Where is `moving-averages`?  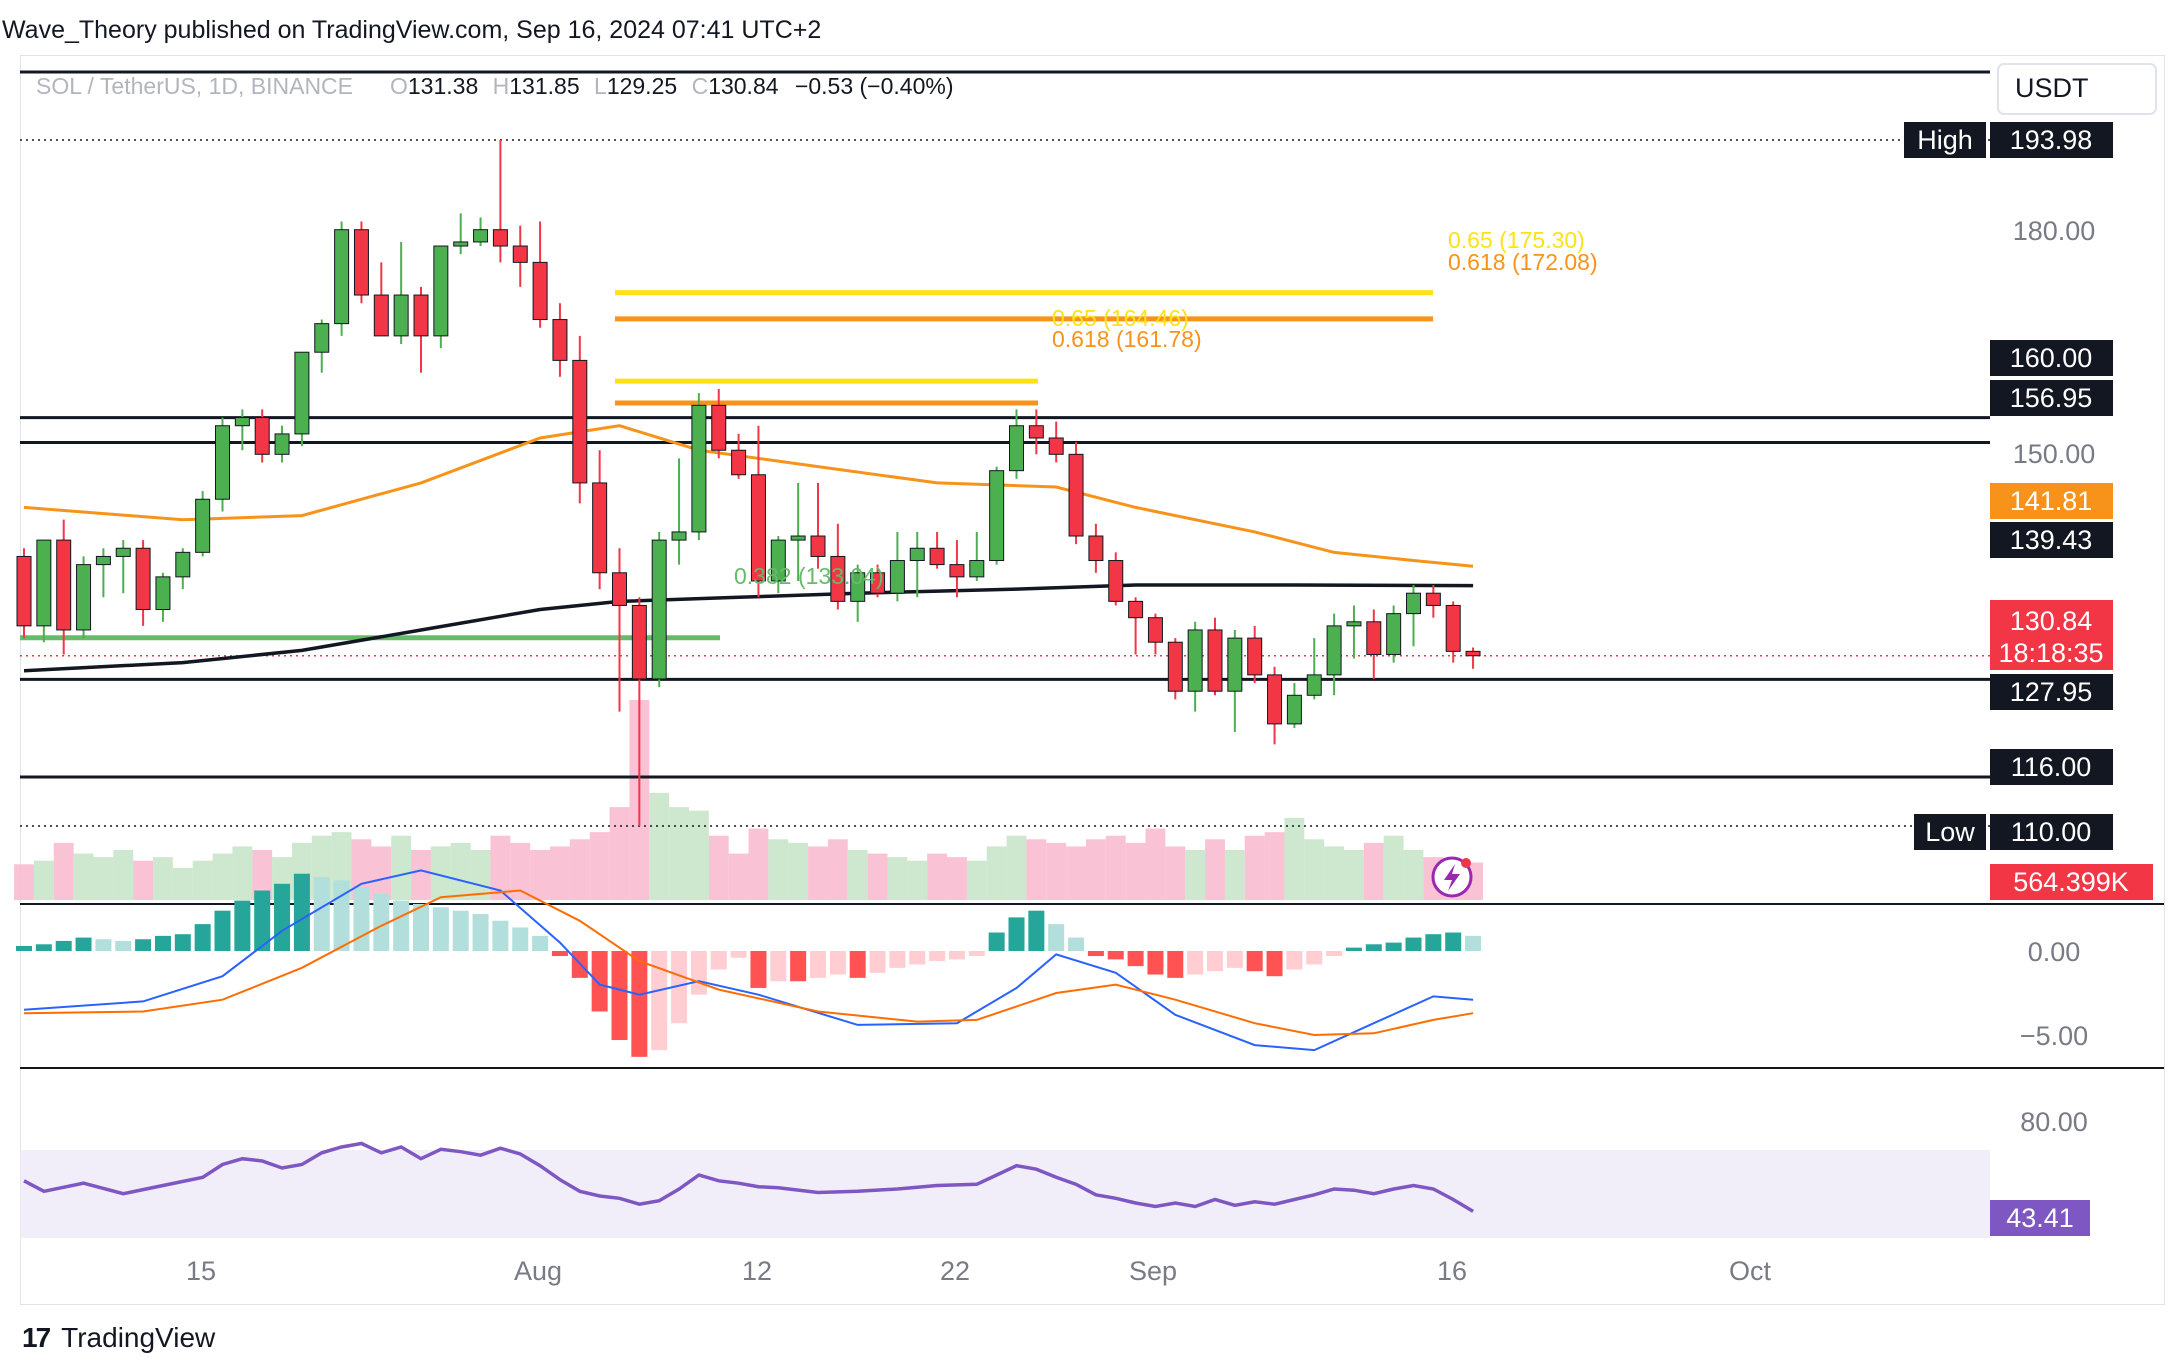 moving-averages is located at coordinates (748, 548).